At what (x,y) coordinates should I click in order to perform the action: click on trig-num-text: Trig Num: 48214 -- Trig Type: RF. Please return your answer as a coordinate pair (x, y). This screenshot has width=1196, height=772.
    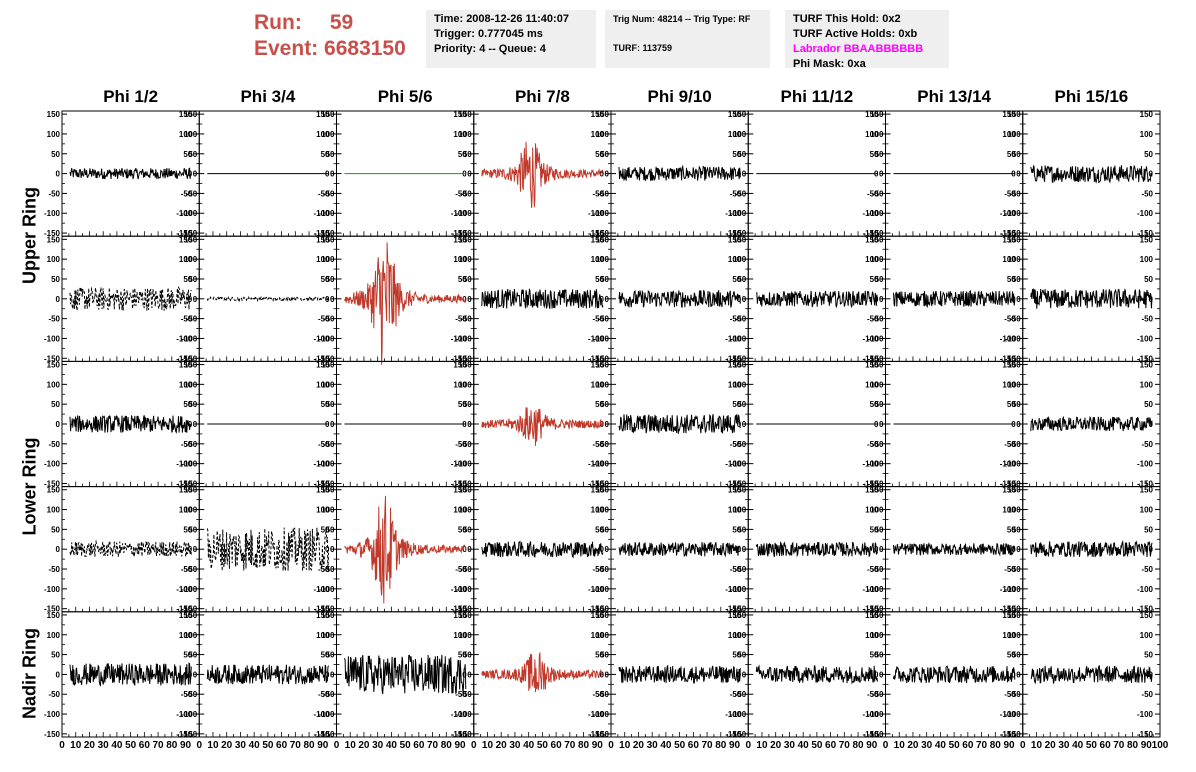
    Looking at the image, I should click on (682, 19).